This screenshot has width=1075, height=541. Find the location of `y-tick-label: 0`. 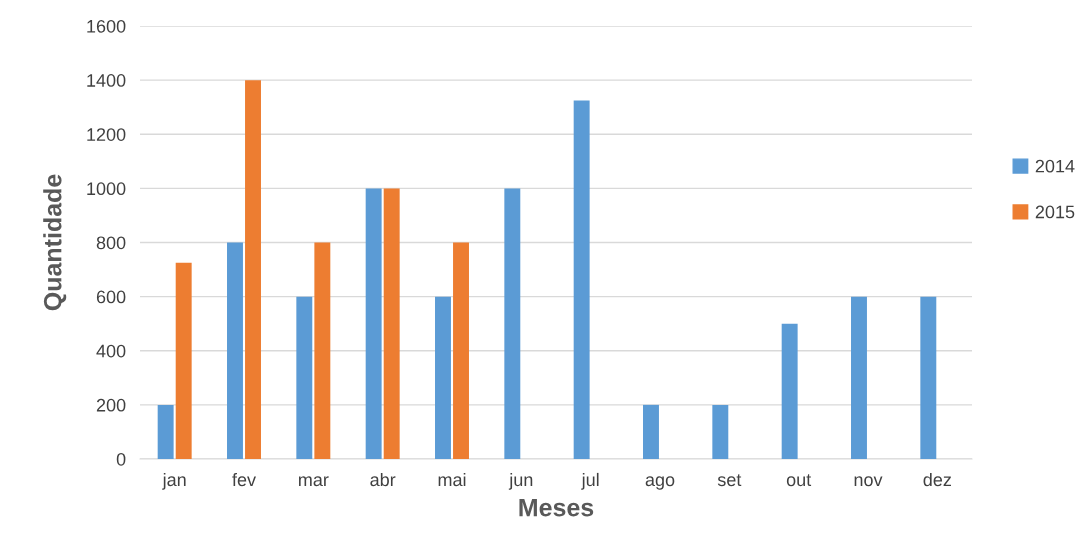

y-tick-label: 0 is located at coordinates (121, 459).